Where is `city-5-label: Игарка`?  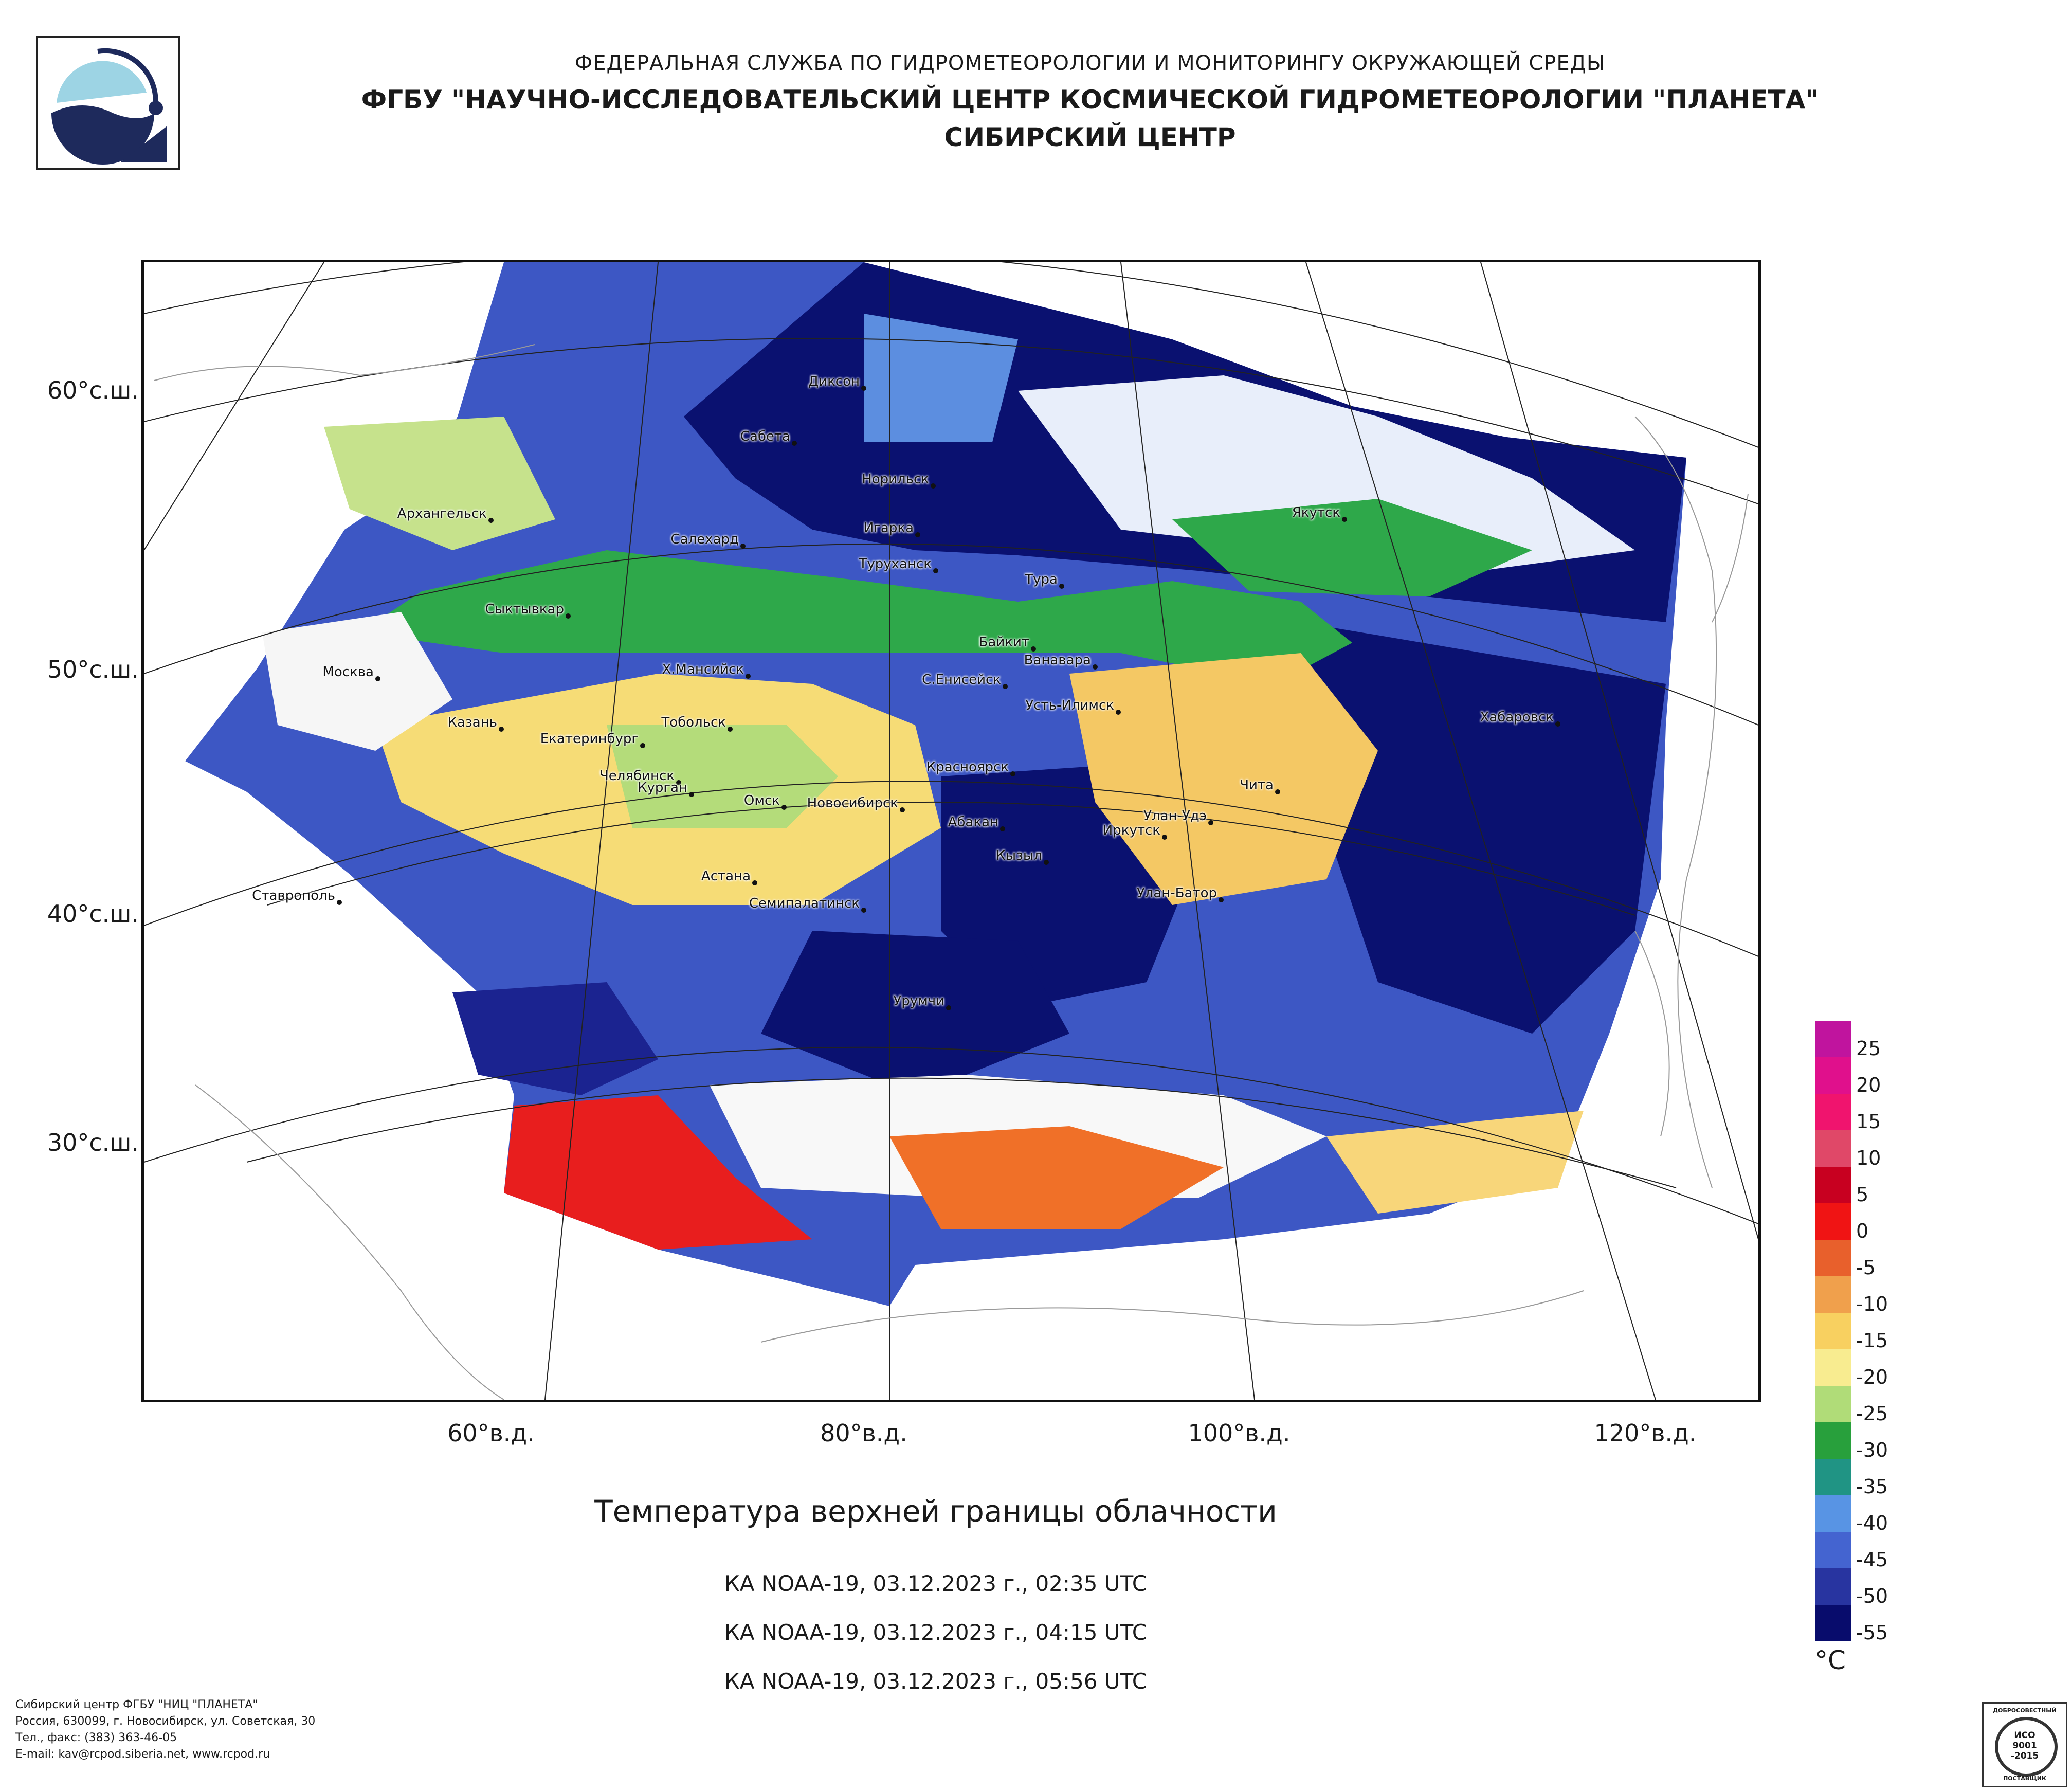 city-5-label: Игарка is located at coordinates (888, 528).